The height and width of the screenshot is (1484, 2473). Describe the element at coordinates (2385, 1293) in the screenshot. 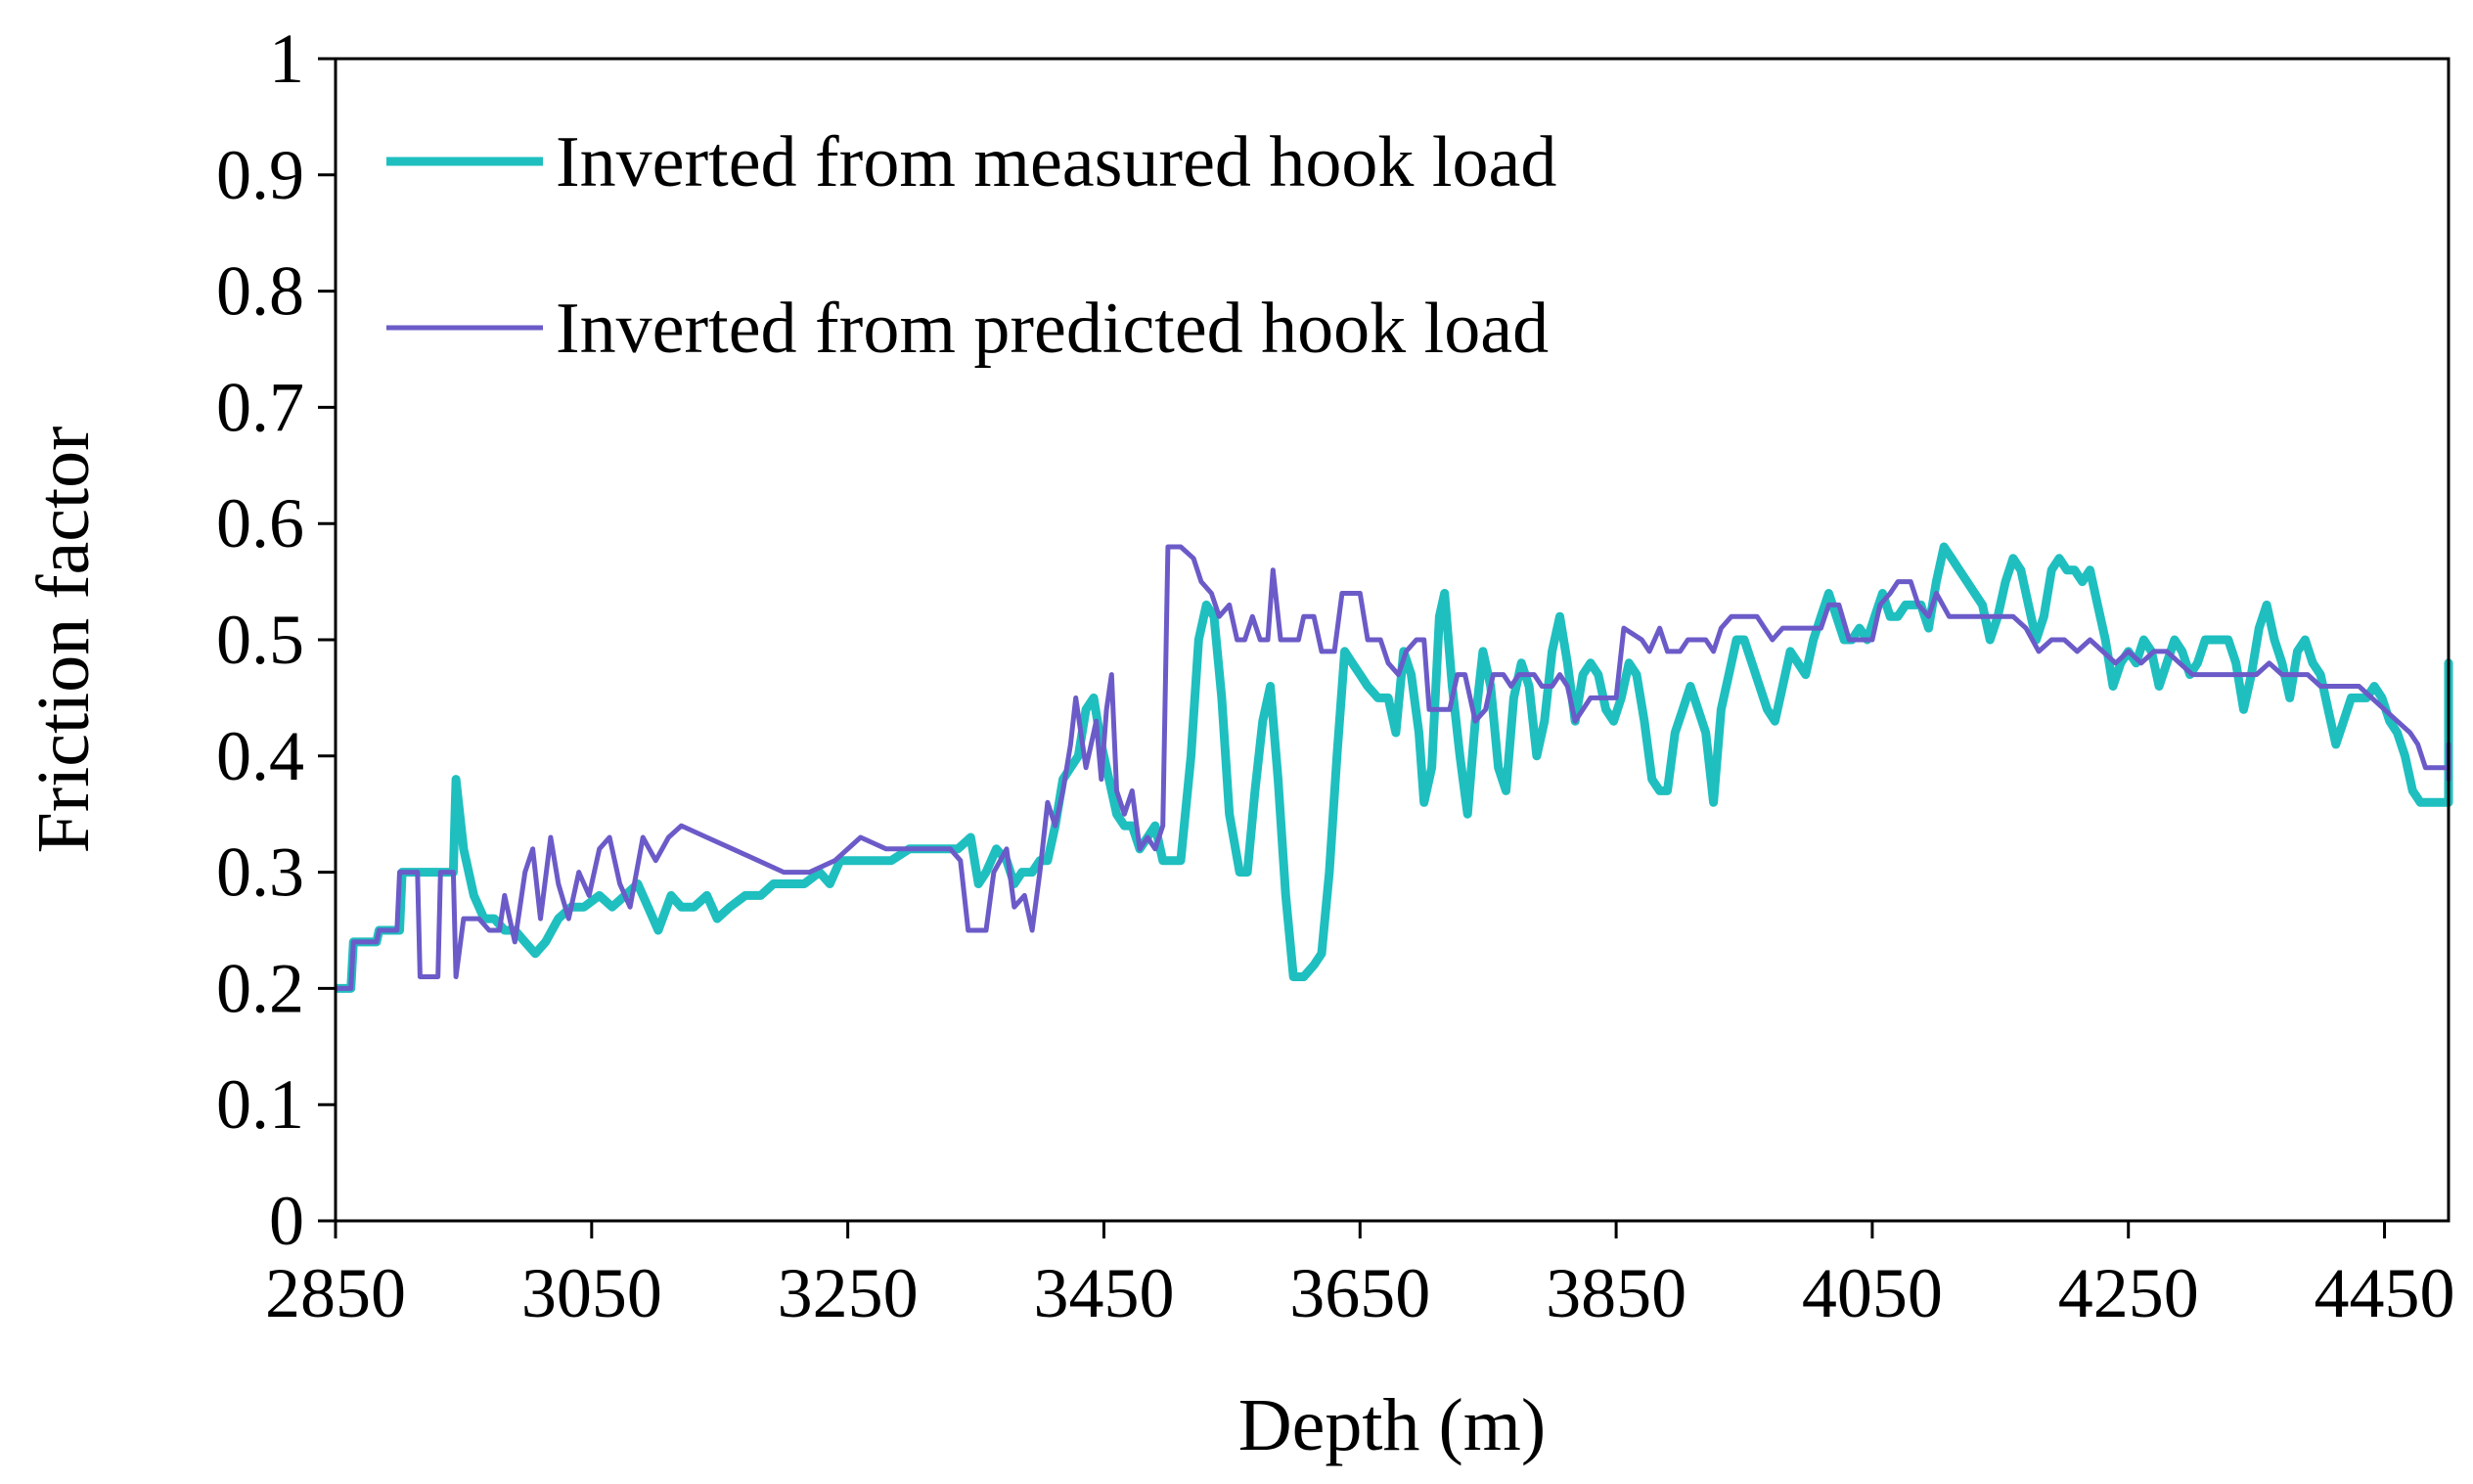

I see `x-tick-label: 4450` at that location.